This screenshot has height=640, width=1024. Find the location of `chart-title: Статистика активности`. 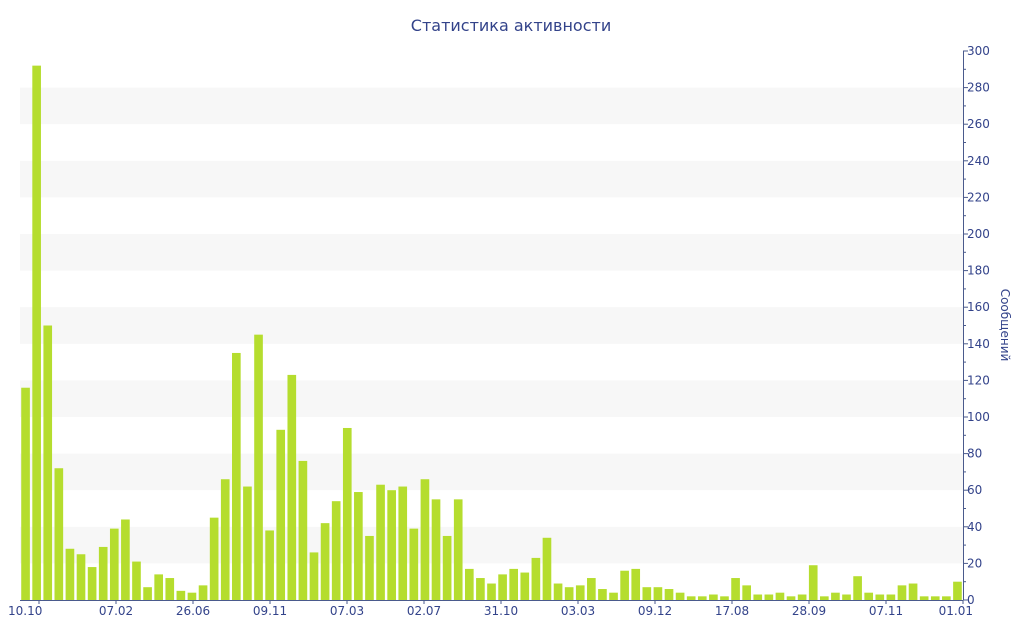

chart-title: Статистика активности is located at coordinates (511, 25).